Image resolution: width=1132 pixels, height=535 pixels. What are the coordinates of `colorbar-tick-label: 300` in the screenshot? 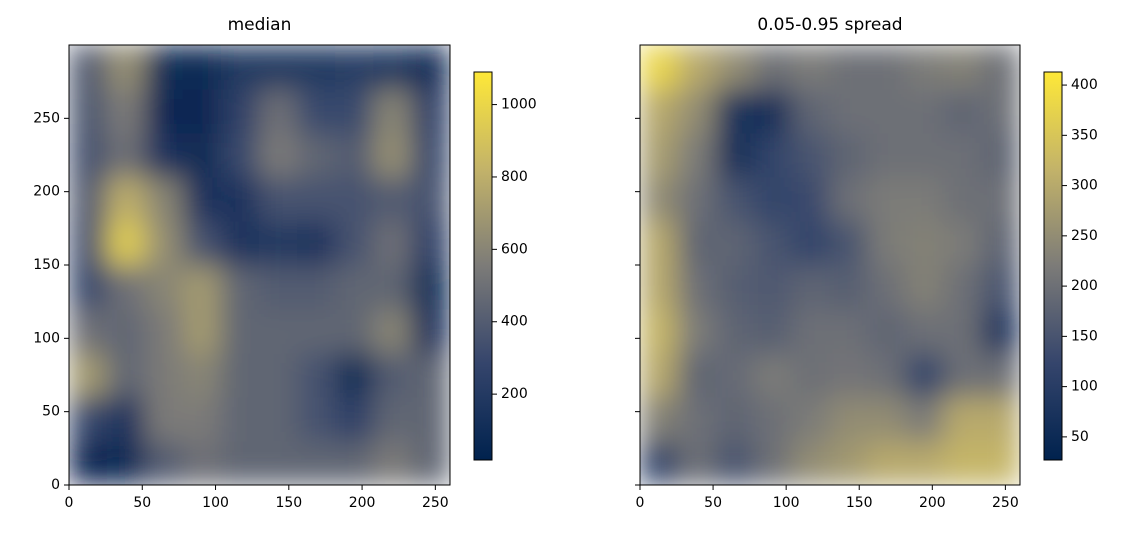 It's located at (1084, 186).